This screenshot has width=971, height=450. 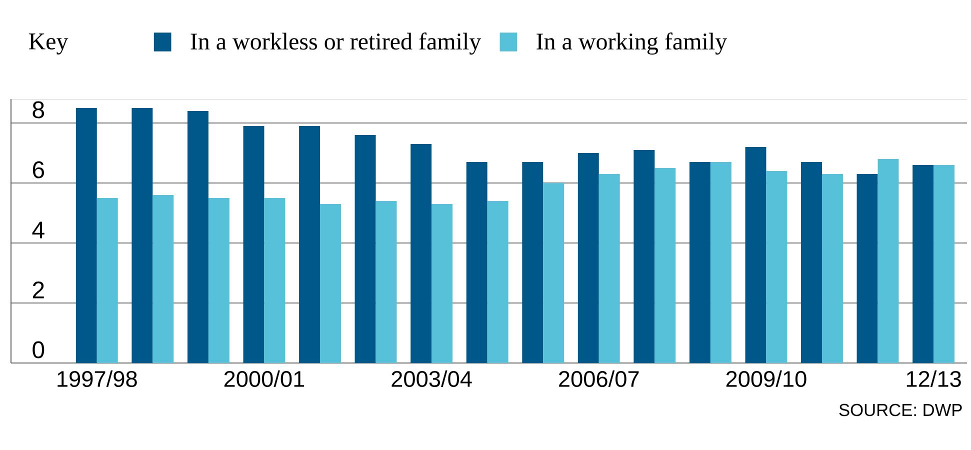 What do you see at coordinates (900, 410) in the screenshot?
I see `source-note: SOURCE: DWP` at bounding box center [900, 410].